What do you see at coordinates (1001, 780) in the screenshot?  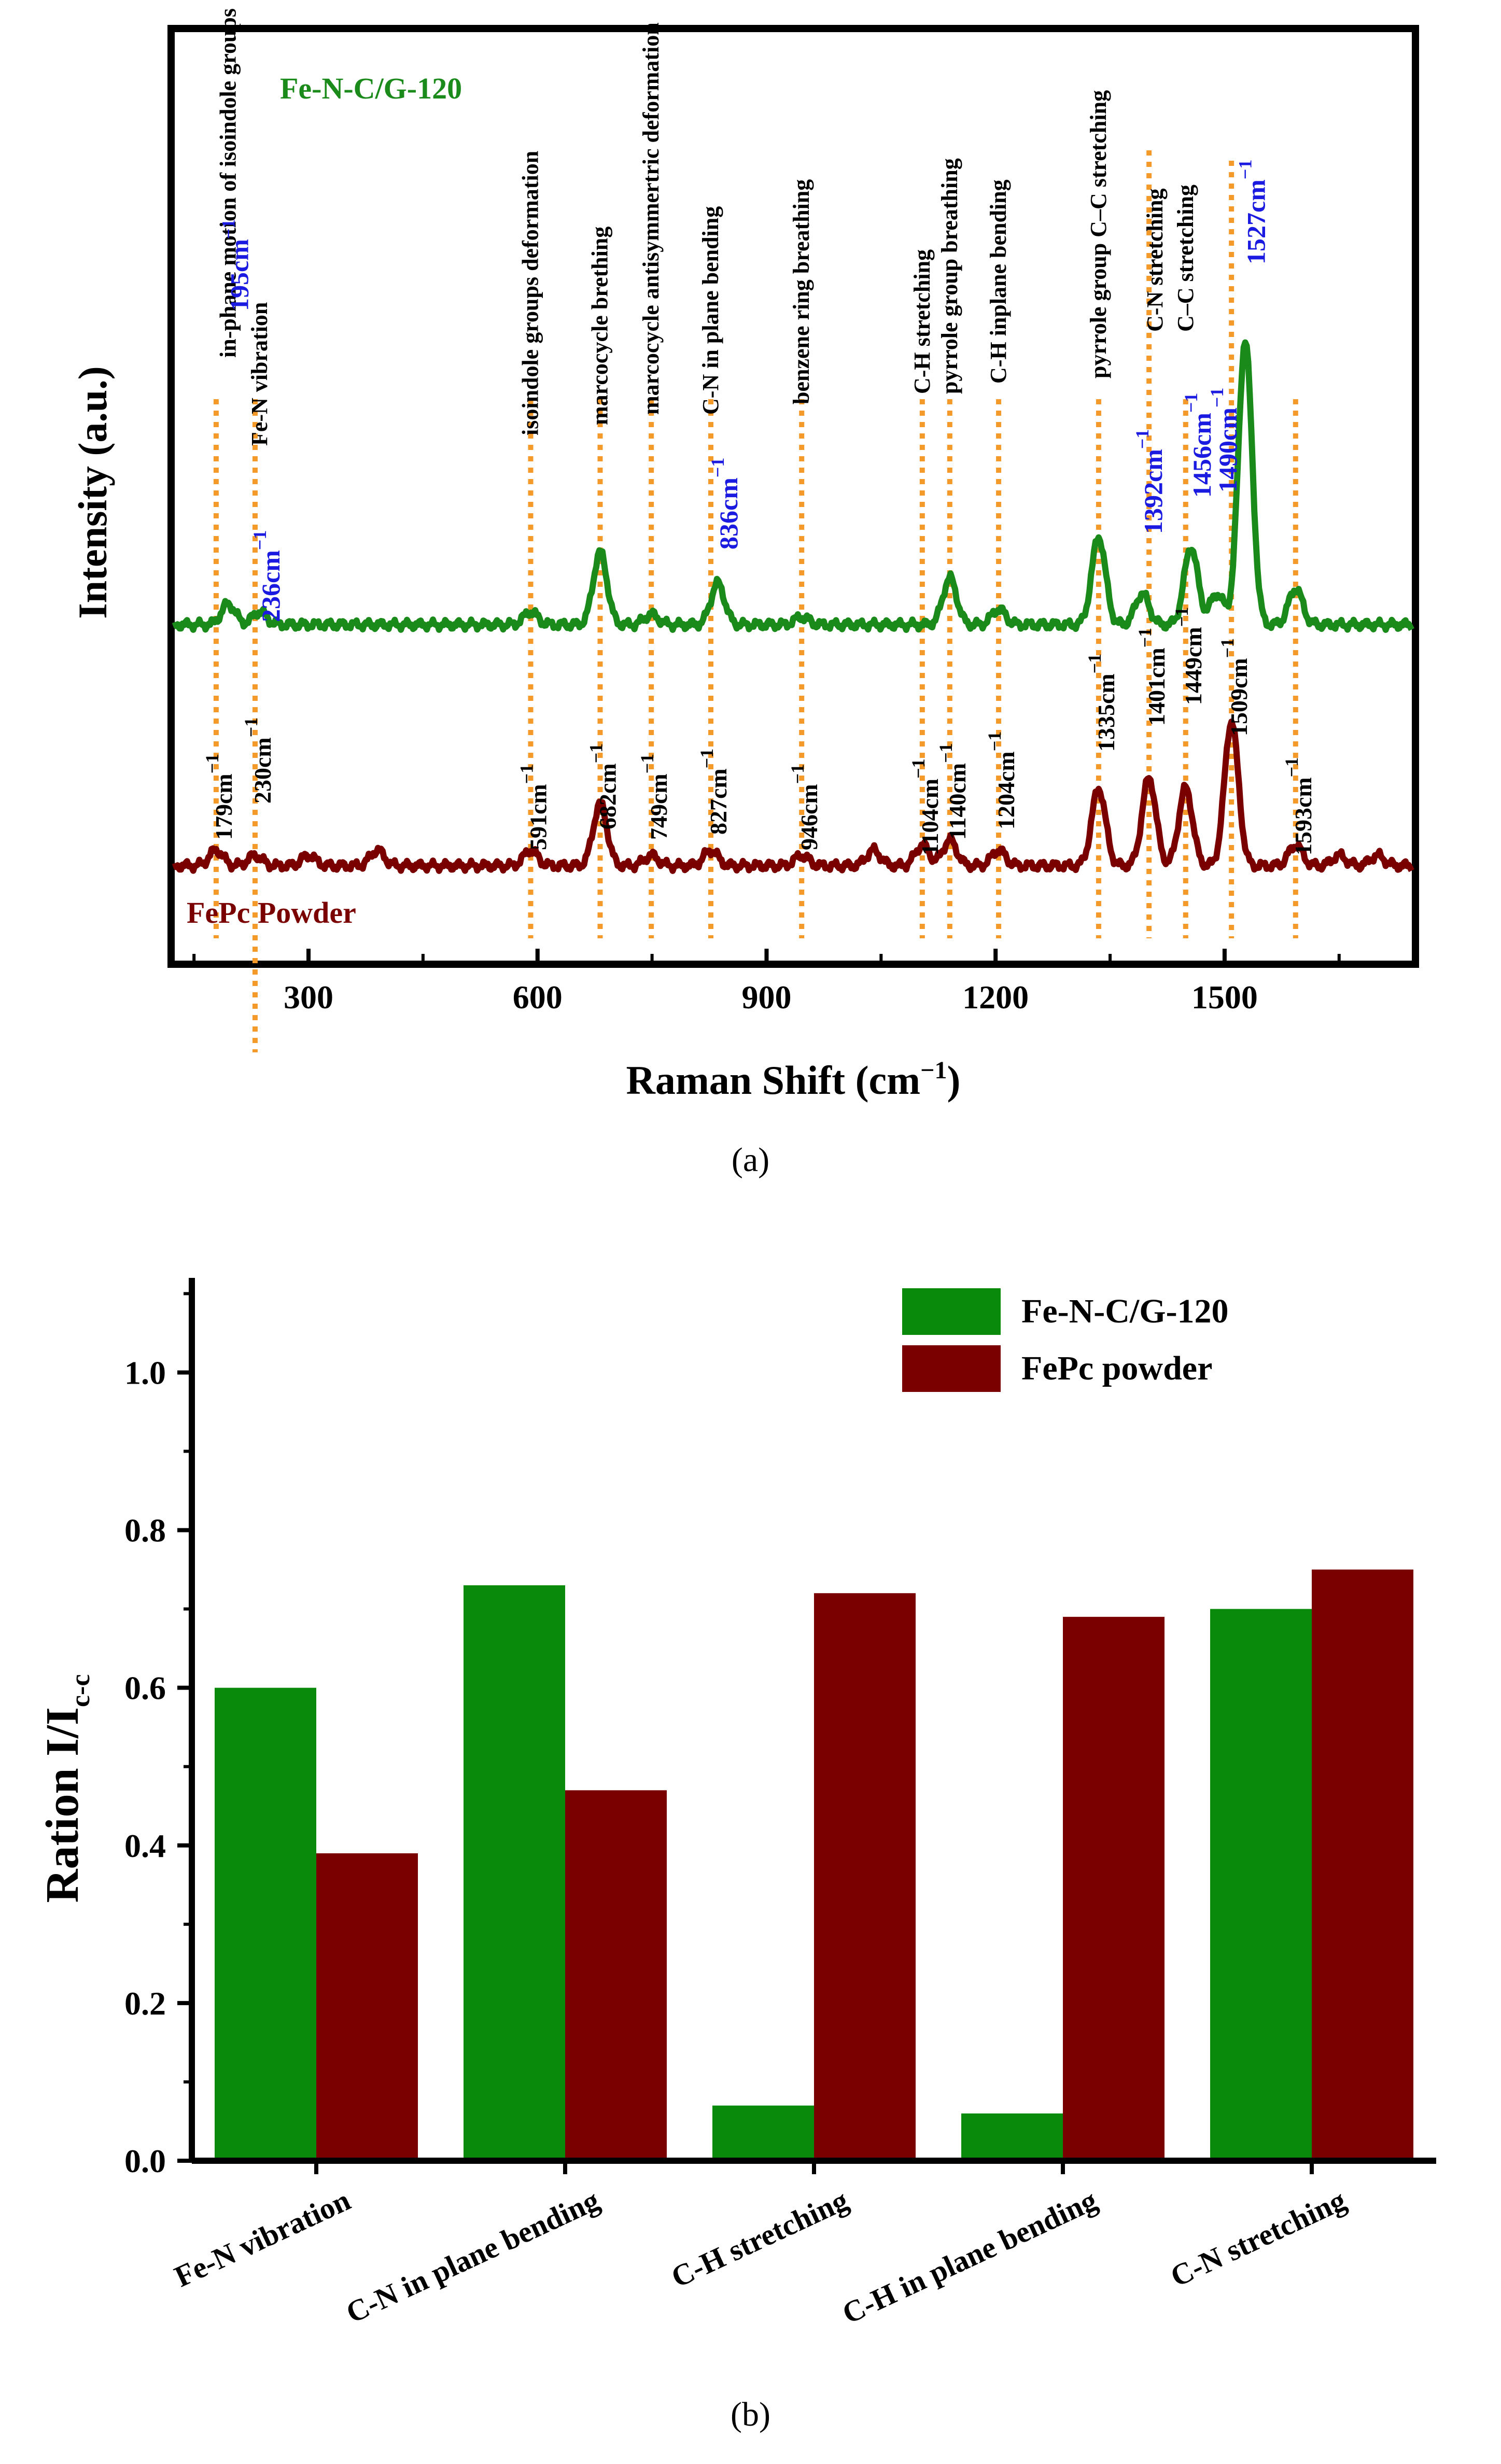 I see `peak-label: 1204cm−1` at bounding box center [1001, 780].